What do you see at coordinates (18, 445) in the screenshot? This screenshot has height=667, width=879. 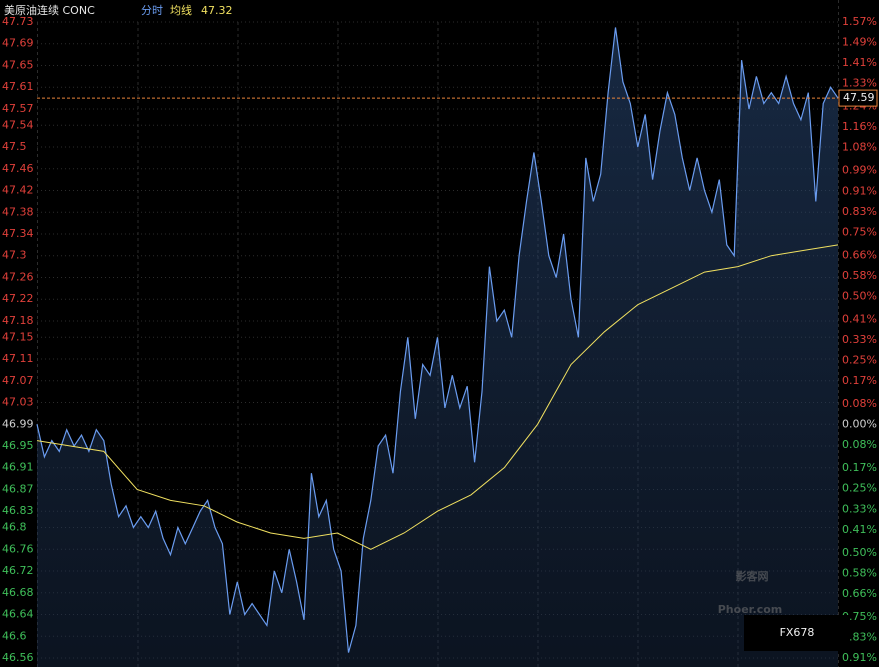 I see `y-tick-label: 46.95` at bounding box center [18, 445].